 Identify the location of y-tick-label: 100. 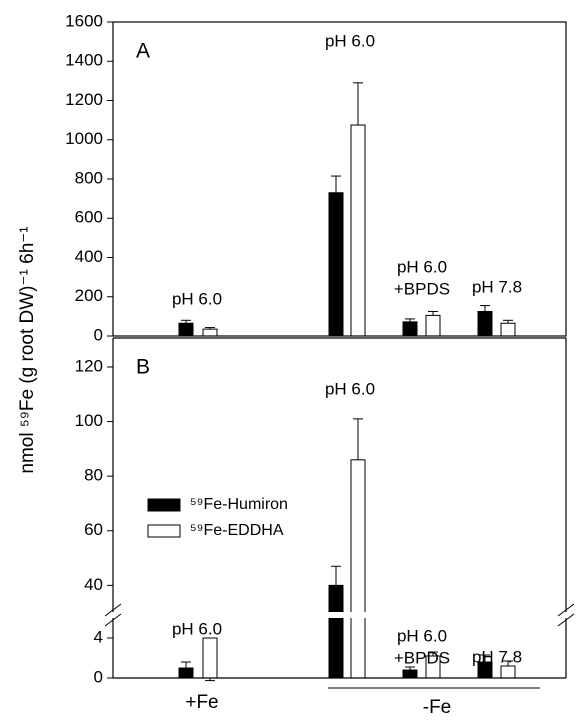
(89, 420).